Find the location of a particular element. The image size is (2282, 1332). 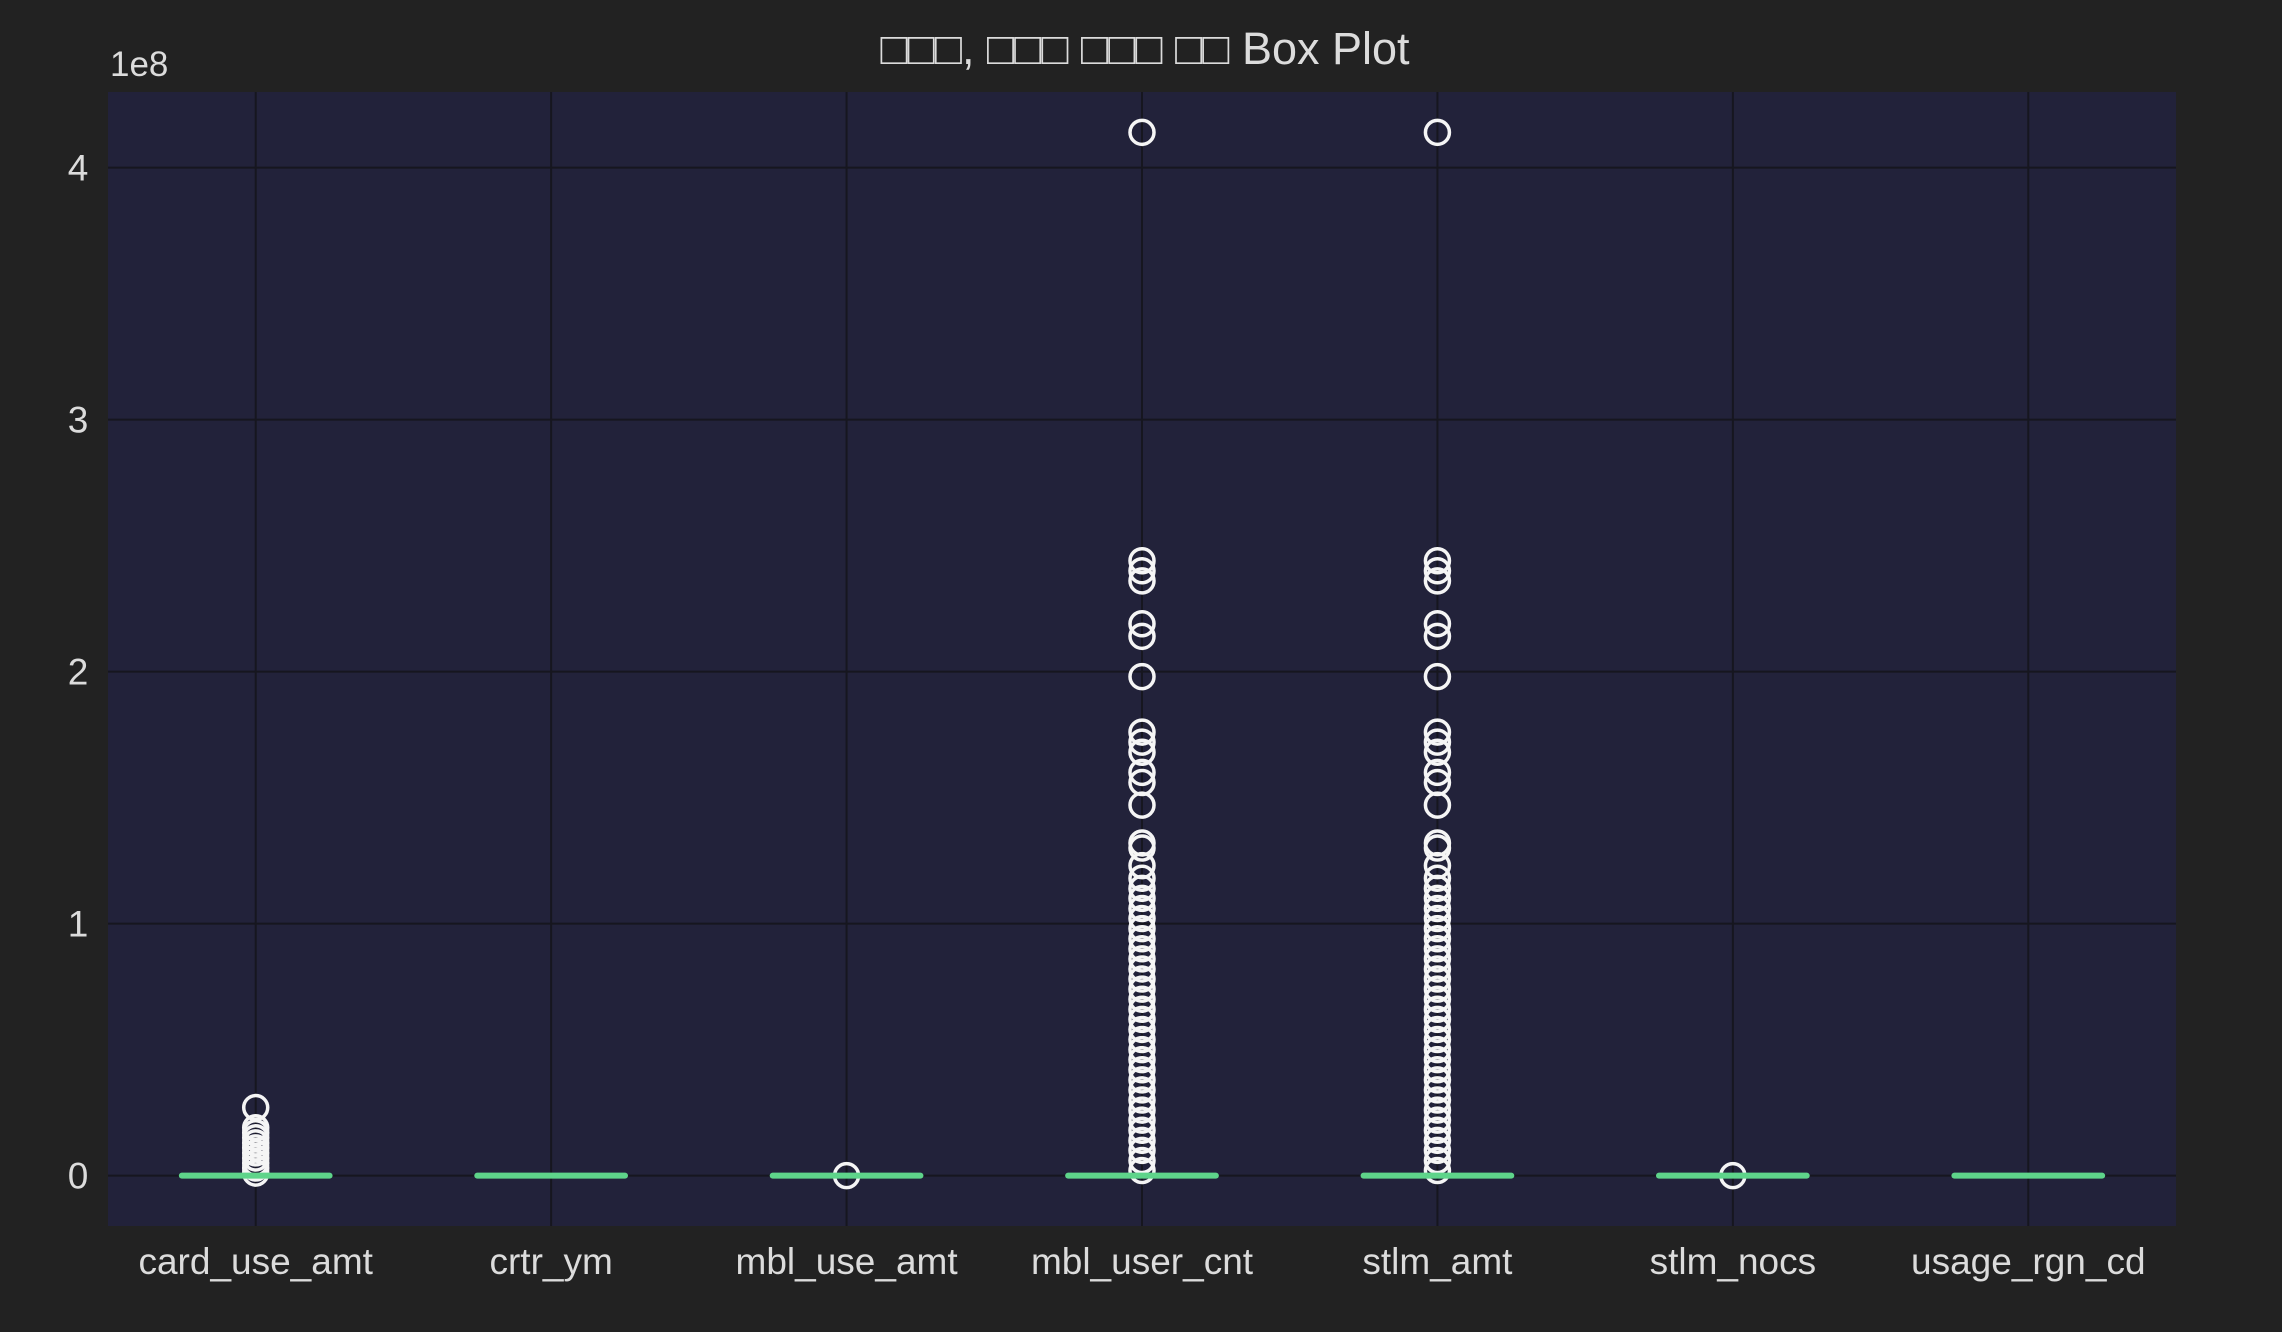

chart-title: □□□, □□□ □□□ □□ Box Plot is located at coordinates (1145, 48).